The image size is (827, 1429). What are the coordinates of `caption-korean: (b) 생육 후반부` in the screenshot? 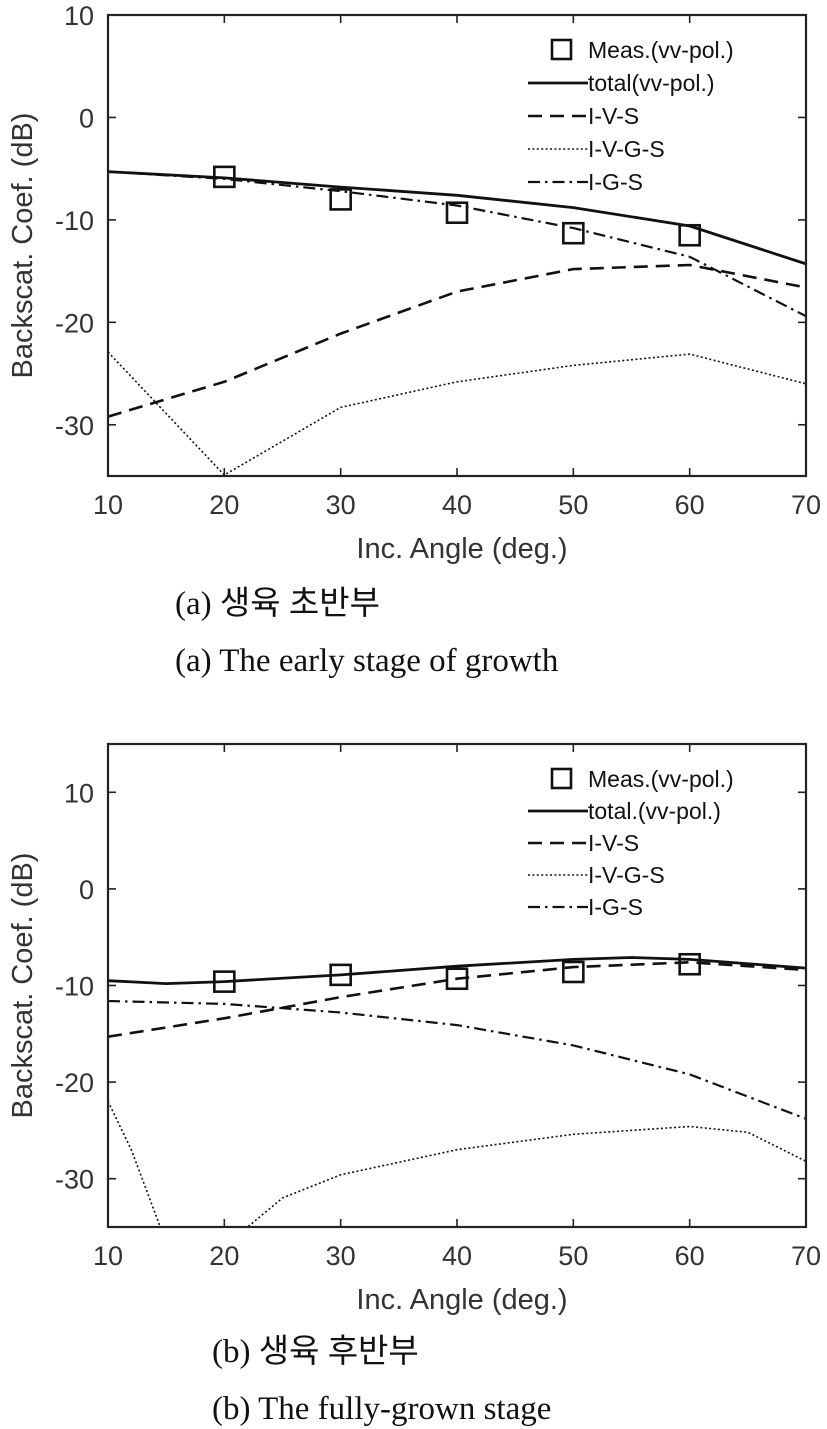 It's located at (315, 1352).